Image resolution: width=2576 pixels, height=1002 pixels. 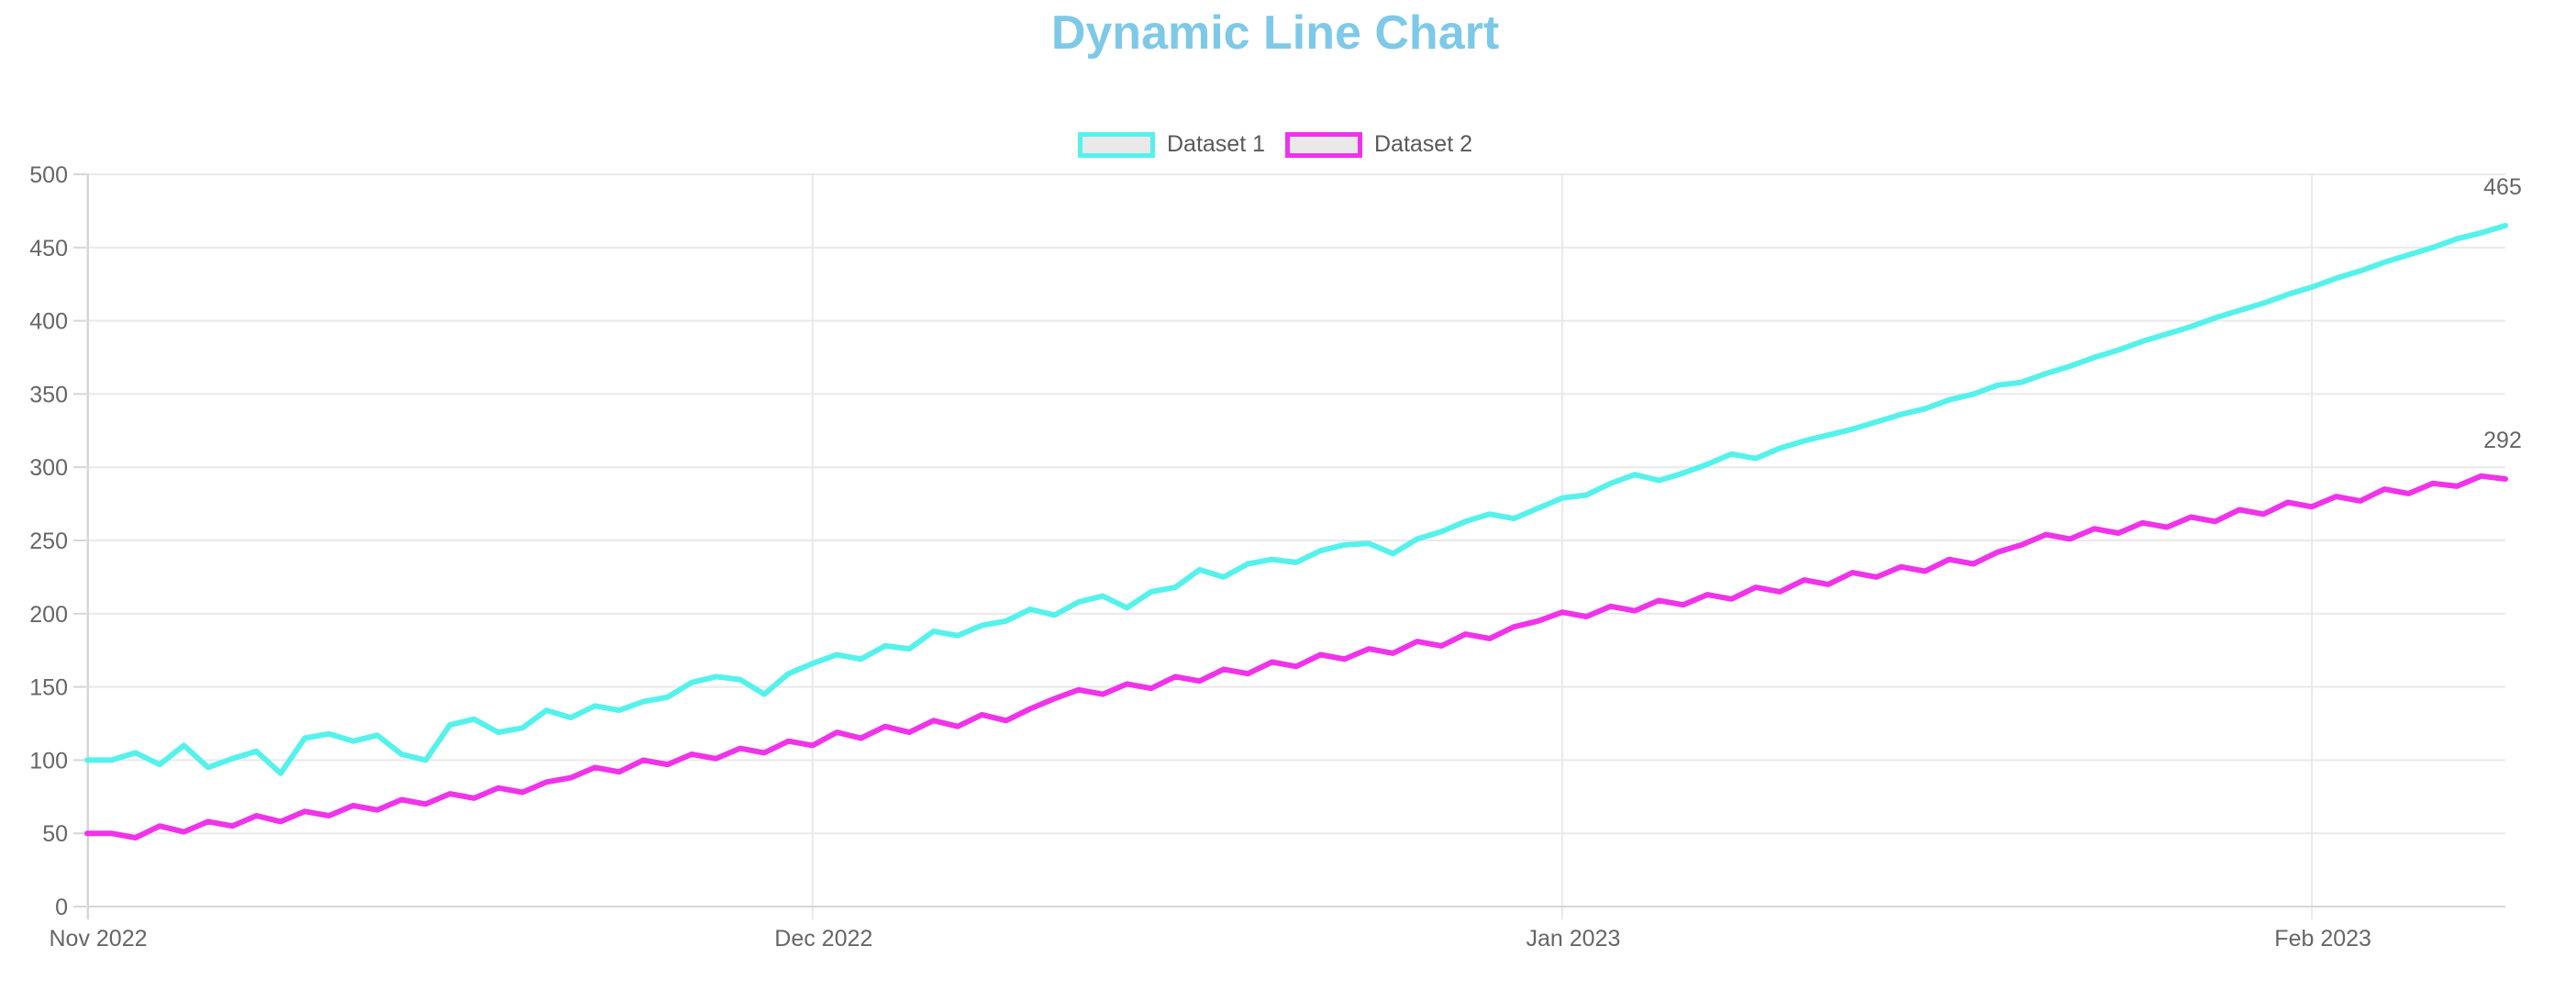 I want to click on legend-item-dataset-1: Dataset 1, so click(x=1171, y=144).